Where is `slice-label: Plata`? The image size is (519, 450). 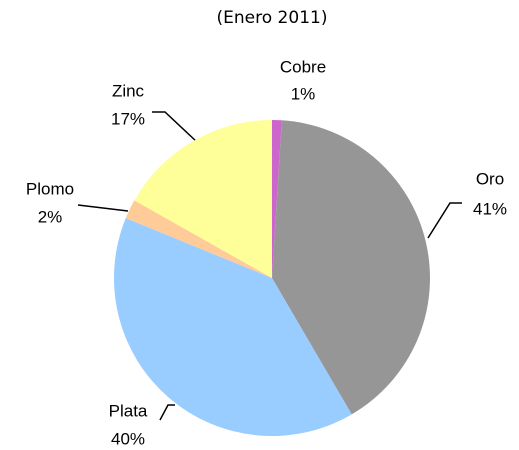
slice-label: Plata is located at coordinates (128, 410).